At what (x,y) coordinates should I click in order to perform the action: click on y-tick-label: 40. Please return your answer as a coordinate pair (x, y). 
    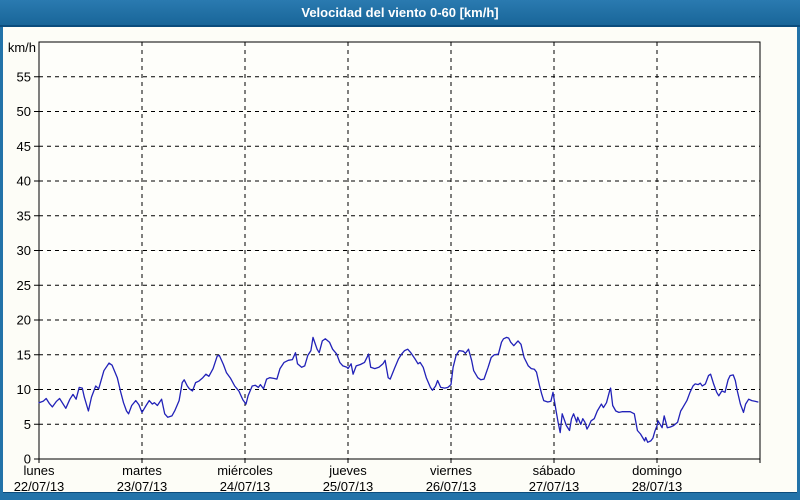
    Looking at the image, I should click on (24, 181).